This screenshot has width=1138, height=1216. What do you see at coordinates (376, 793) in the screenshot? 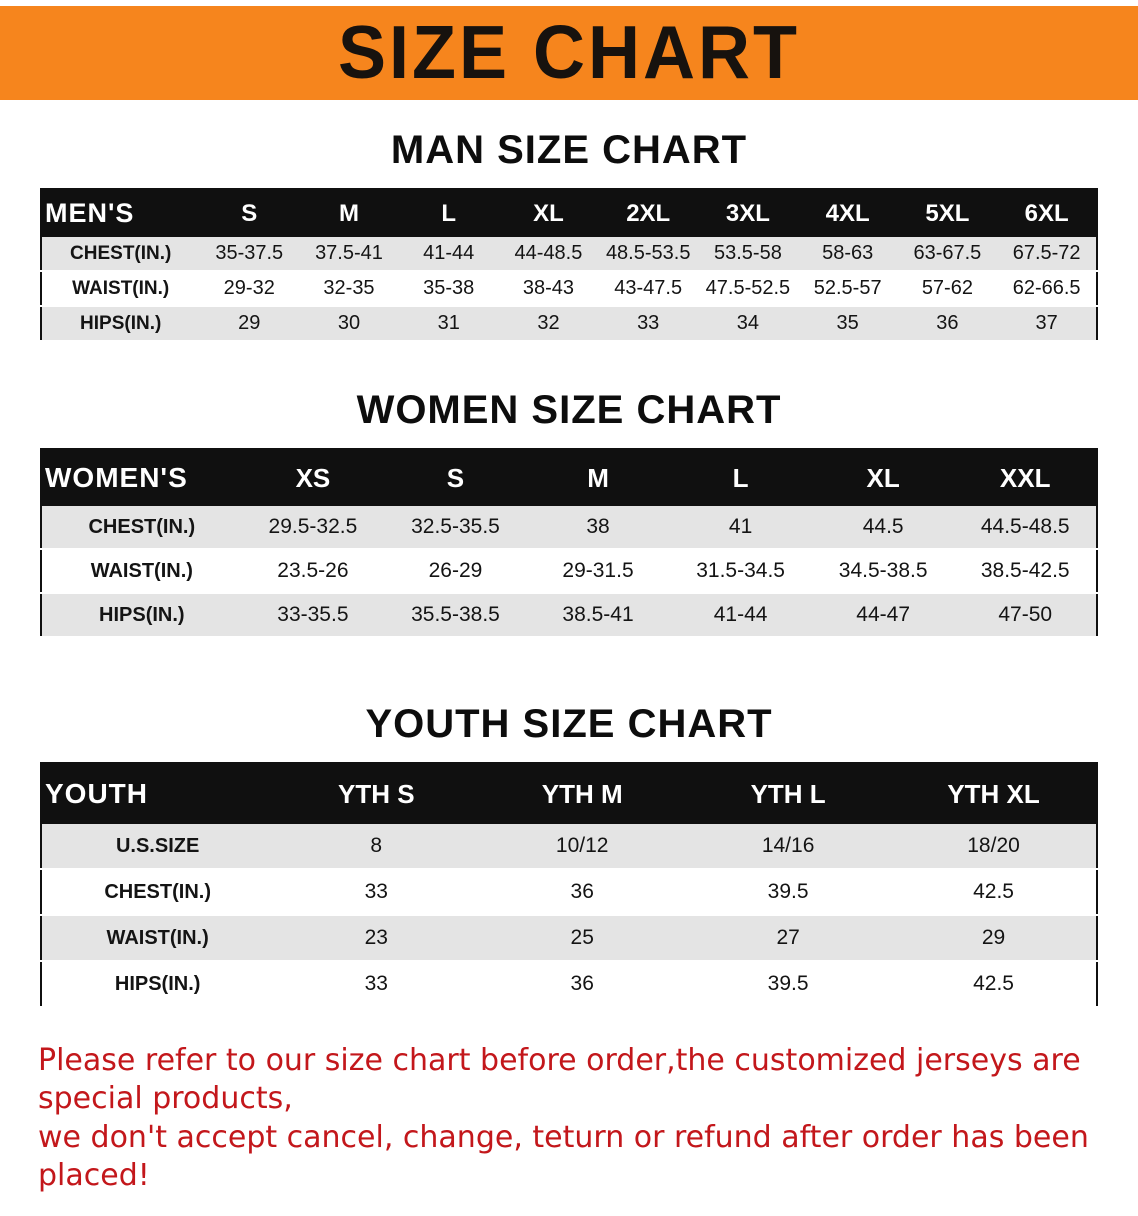
I see `youth-size-header-cell: YTH S` at bounding box center [376, 793].